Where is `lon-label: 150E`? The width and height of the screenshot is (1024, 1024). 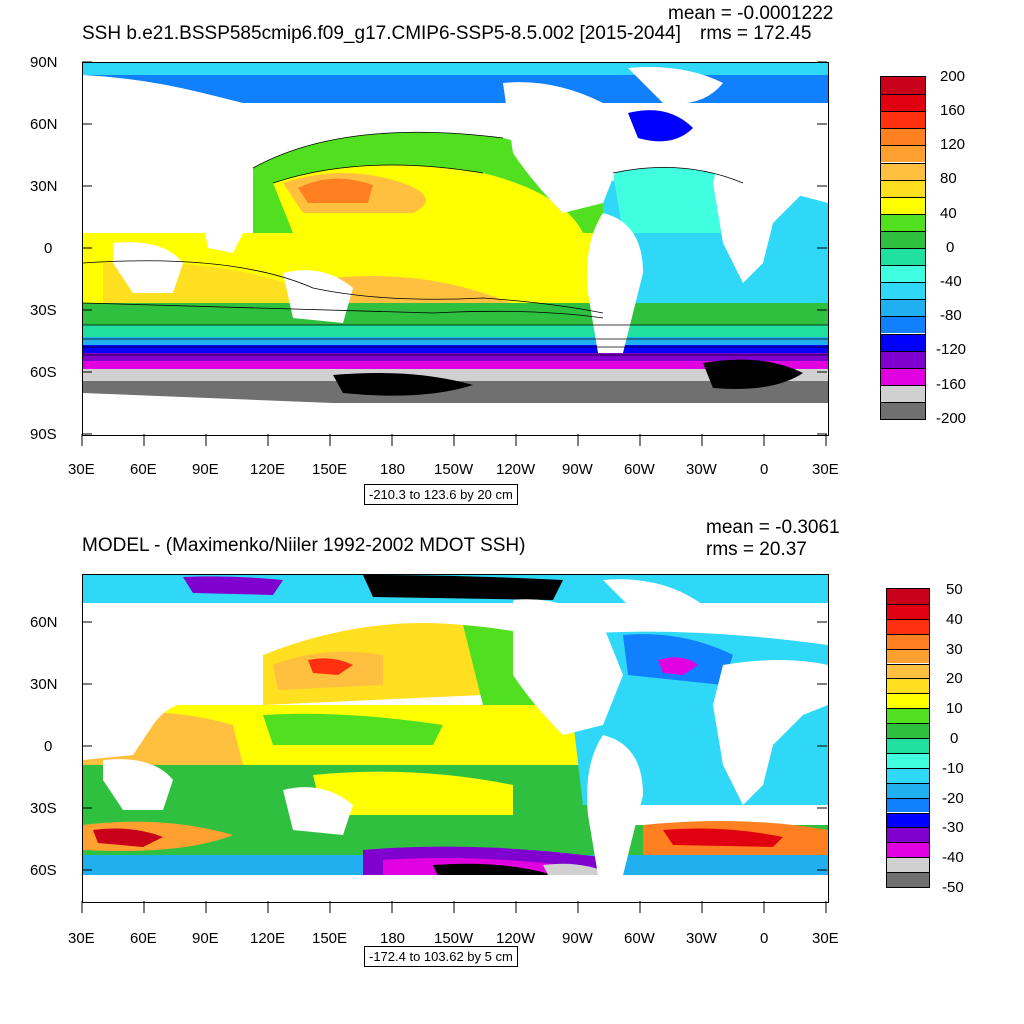 lon-label: 150E is located at coordinates (330, 469).